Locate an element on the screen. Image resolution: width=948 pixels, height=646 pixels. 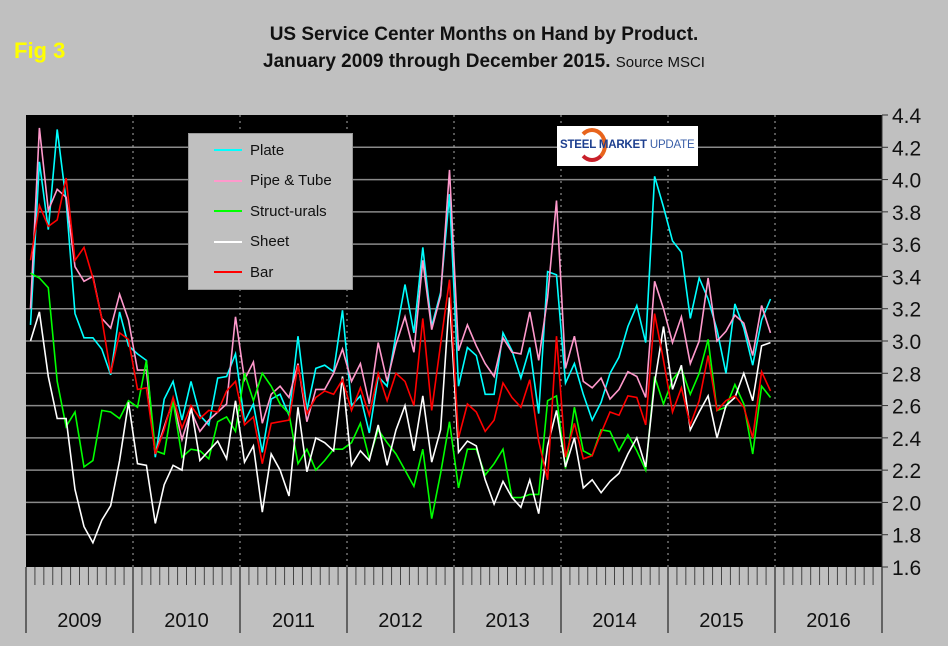
legend-item: Struct-urals is located at coordinates (258, 211).